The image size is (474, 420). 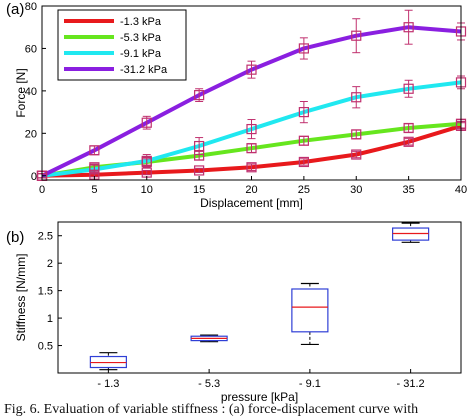 What do you see at coordinates (144, 70) in the screenshot?
I see `legend-label: -31.2 kPa` at bounding box center [144, 70].